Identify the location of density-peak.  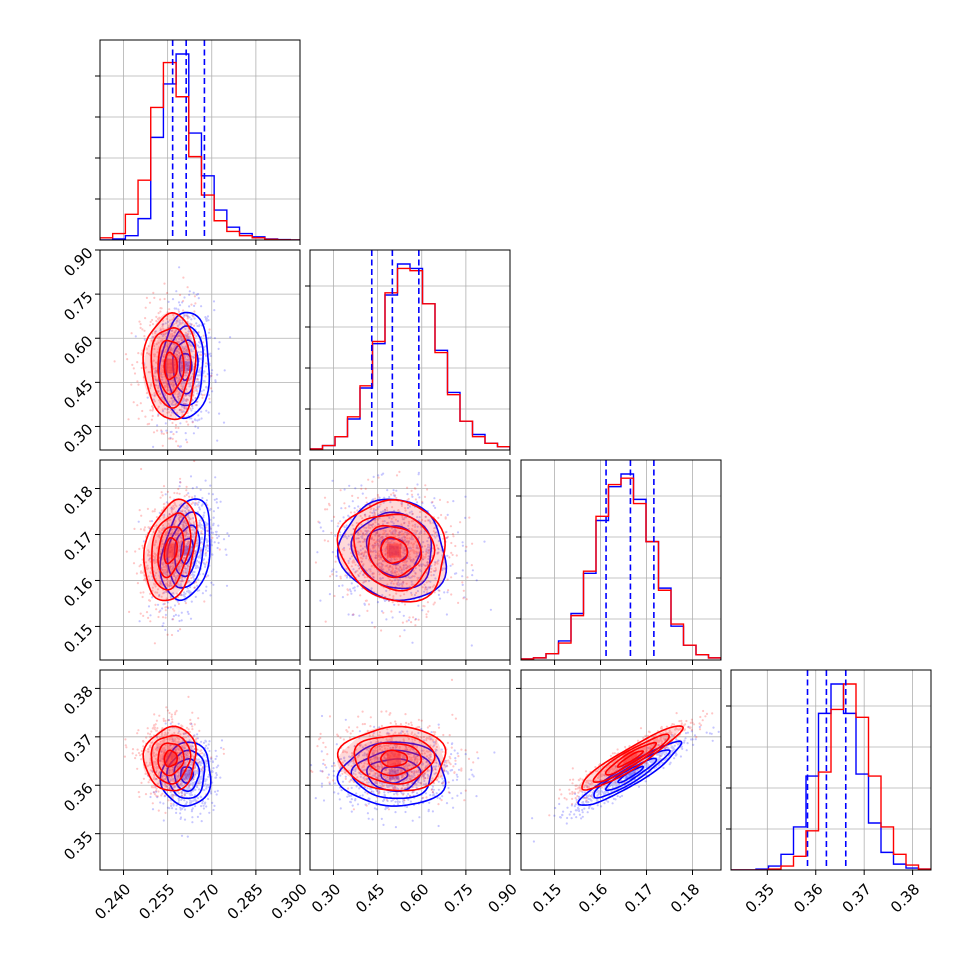
(186, 550).